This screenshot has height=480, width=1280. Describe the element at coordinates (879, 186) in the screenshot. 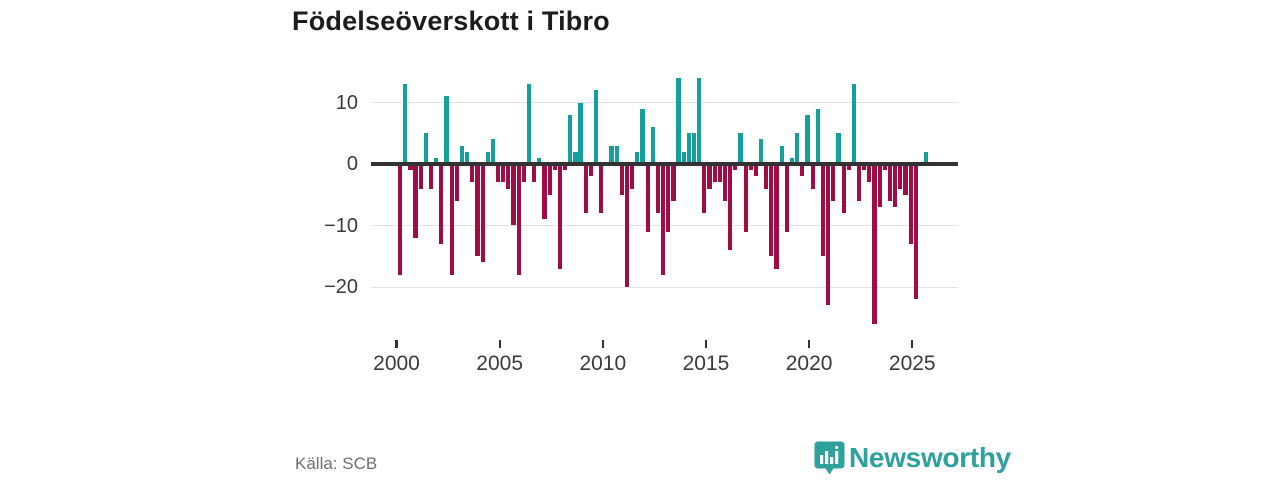

I see `bar-2023Q2` at that location.